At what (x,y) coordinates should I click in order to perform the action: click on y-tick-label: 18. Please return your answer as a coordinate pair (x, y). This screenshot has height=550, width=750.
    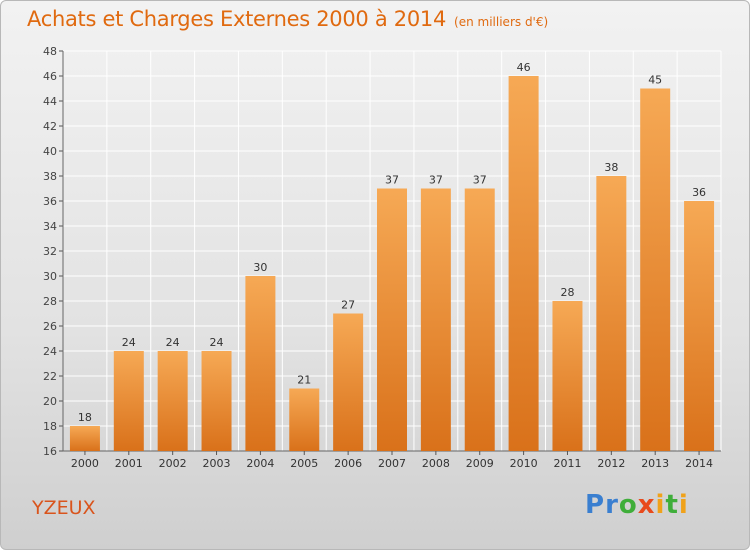
    Looking at the image, I should click on (50, 426).